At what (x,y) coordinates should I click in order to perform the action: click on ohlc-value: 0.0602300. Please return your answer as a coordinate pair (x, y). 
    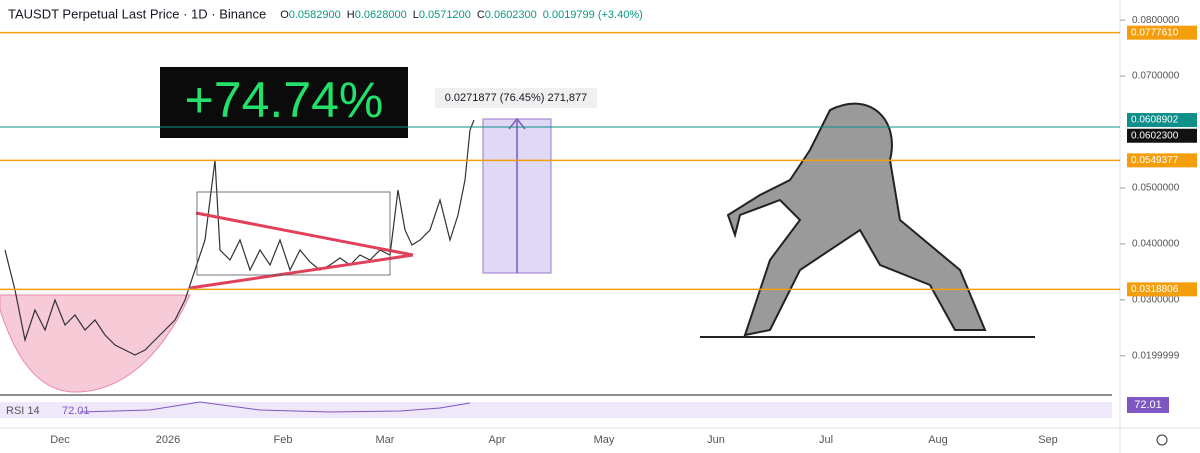
    Looking at the image, I should click on (511, 15).